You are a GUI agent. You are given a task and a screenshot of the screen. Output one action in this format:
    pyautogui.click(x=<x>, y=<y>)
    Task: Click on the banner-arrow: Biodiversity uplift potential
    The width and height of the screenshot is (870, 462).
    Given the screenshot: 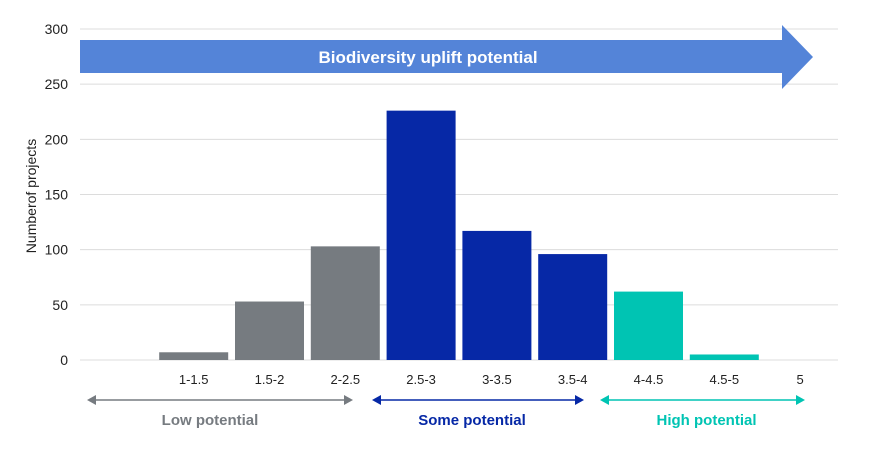 What is the action you would take?
    pyautogui.click(x=446, y=57)
    